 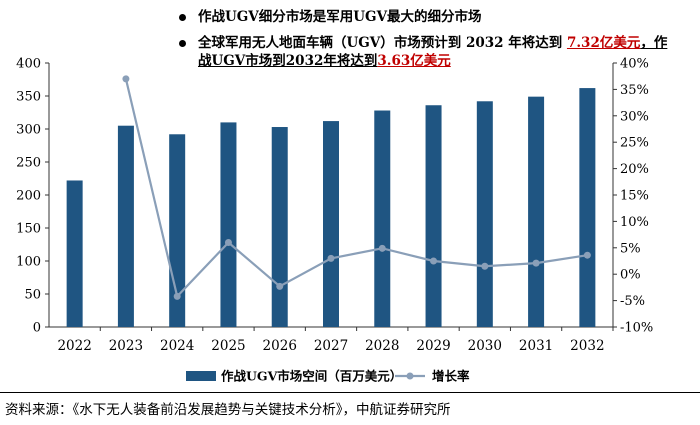 What do you see at coordinates (28, 229) in the screenshot?
I see `left-tick-label: 150` at bounding box center [28, 229].